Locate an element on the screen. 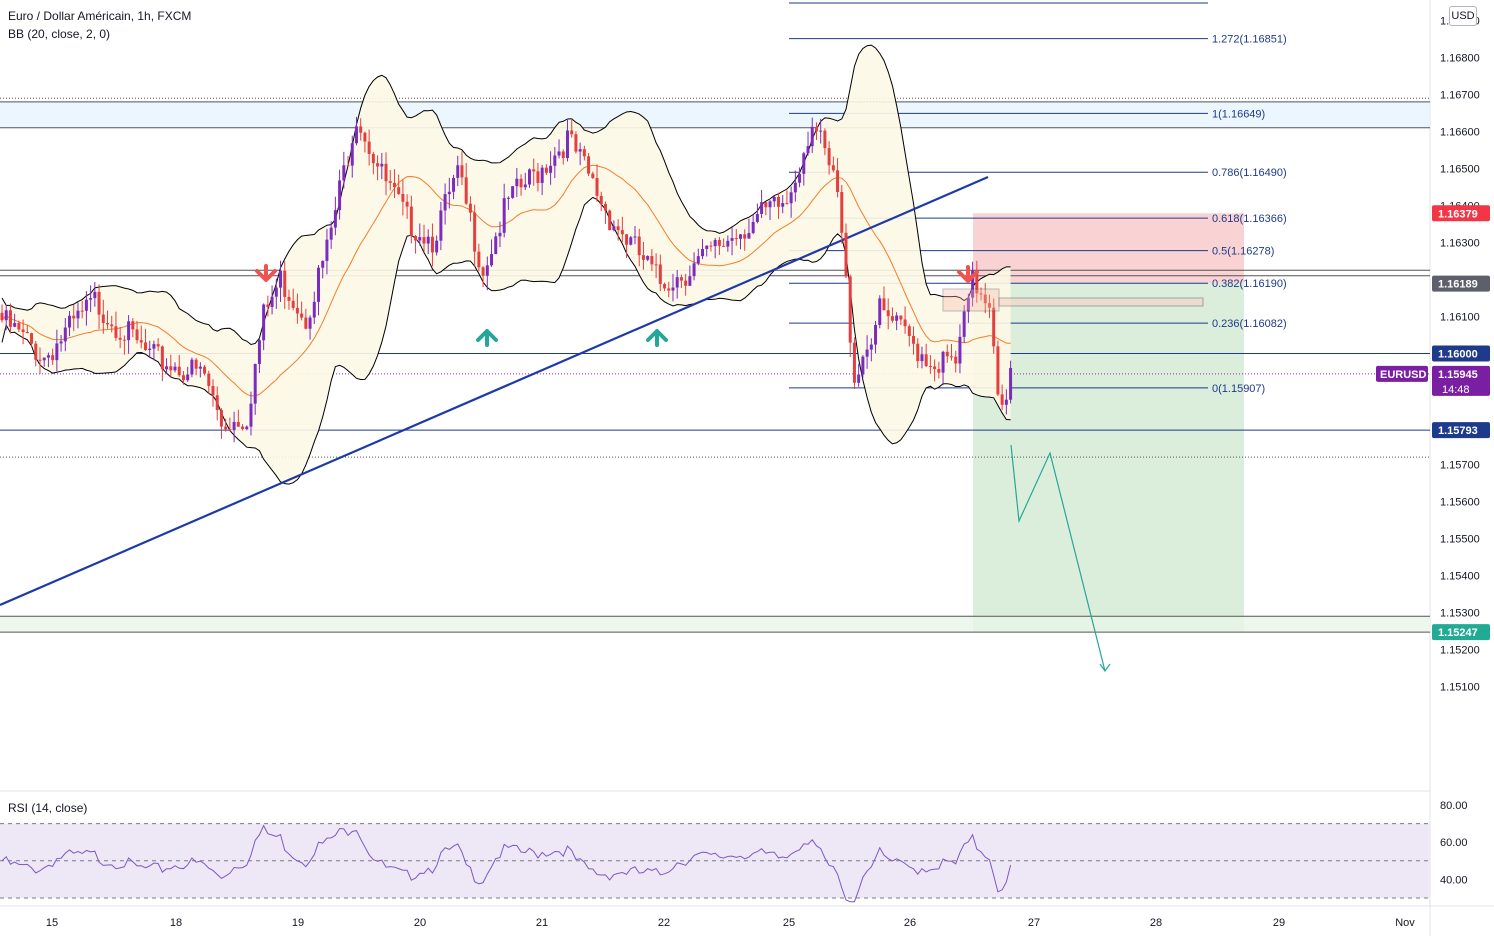 The image size is (1494, 936). stop-loss-zone is located at coordinates (1108, 248).